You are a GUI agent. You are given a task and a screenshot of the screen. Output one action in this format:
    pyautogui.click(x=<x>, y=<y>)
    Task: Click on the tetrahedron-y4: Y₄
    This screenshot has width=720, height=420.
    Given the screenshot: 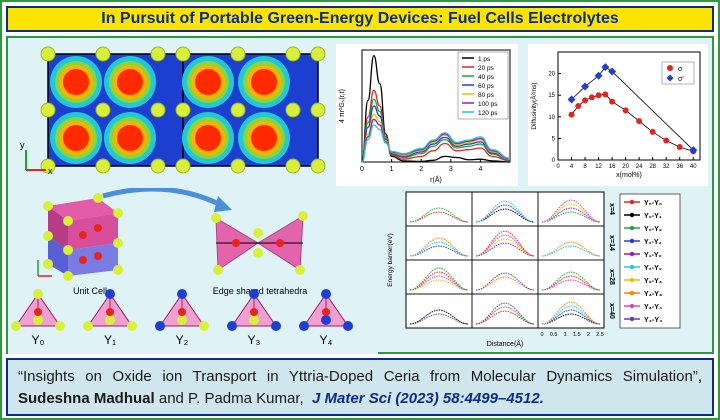 What is the action you would take?
    pyautogui.click(x=326, y=318)
    